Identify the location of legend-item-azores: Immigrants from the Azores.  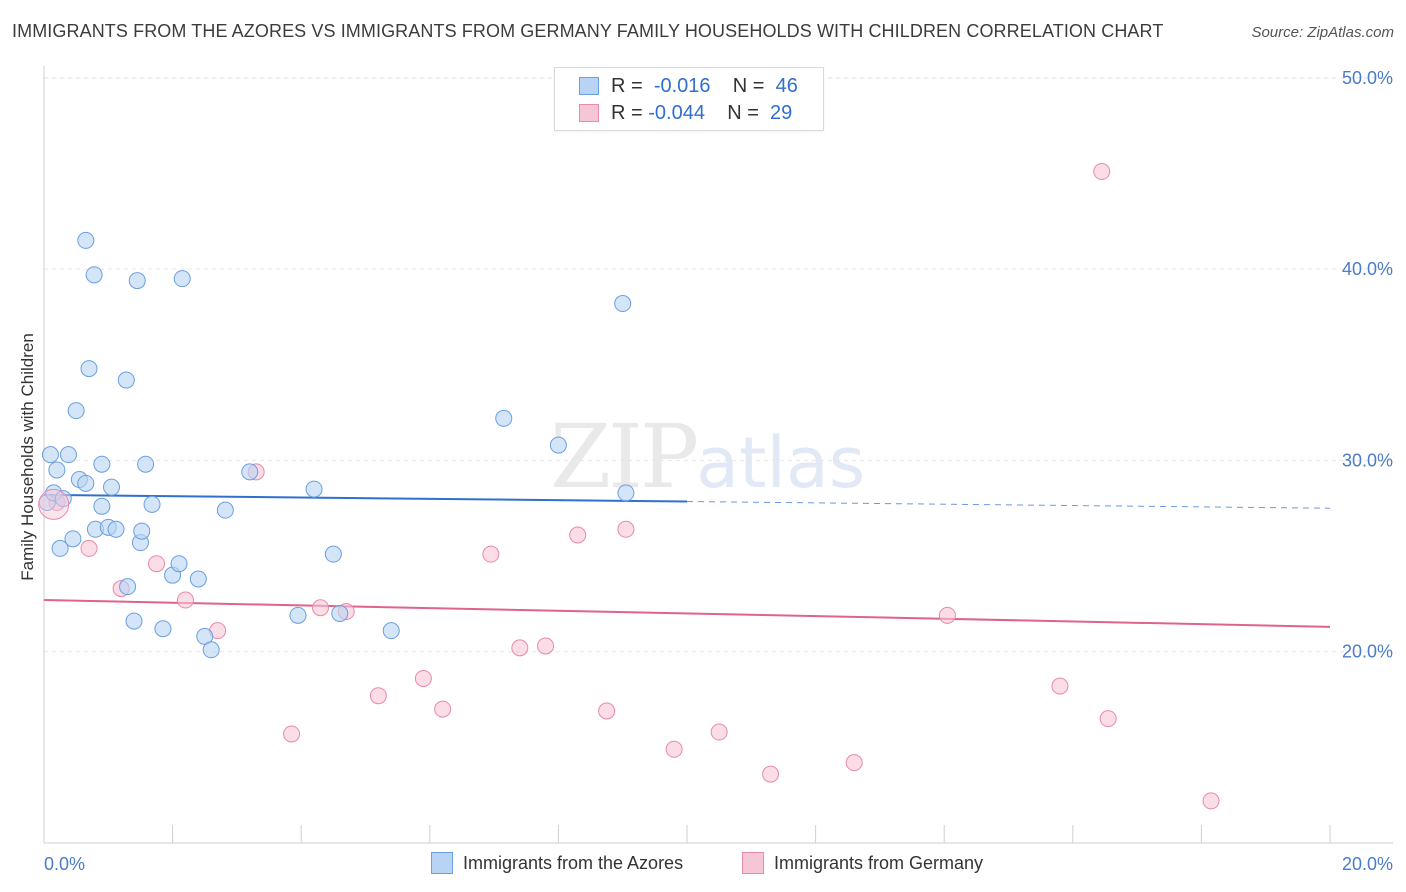
(557, 863).